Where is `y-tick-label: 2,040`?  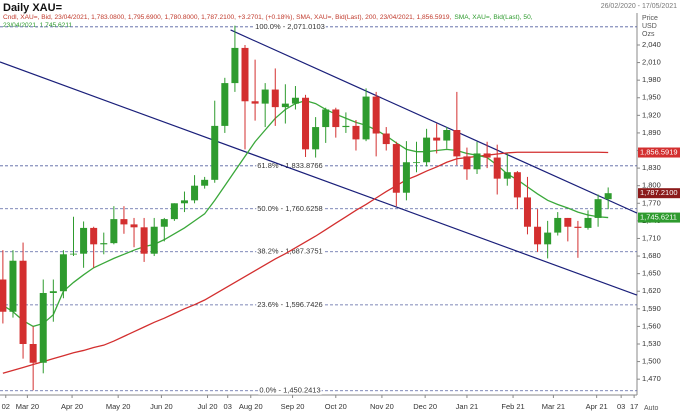
y-tick-label: 2,040 is located at coordinates (651, 44).